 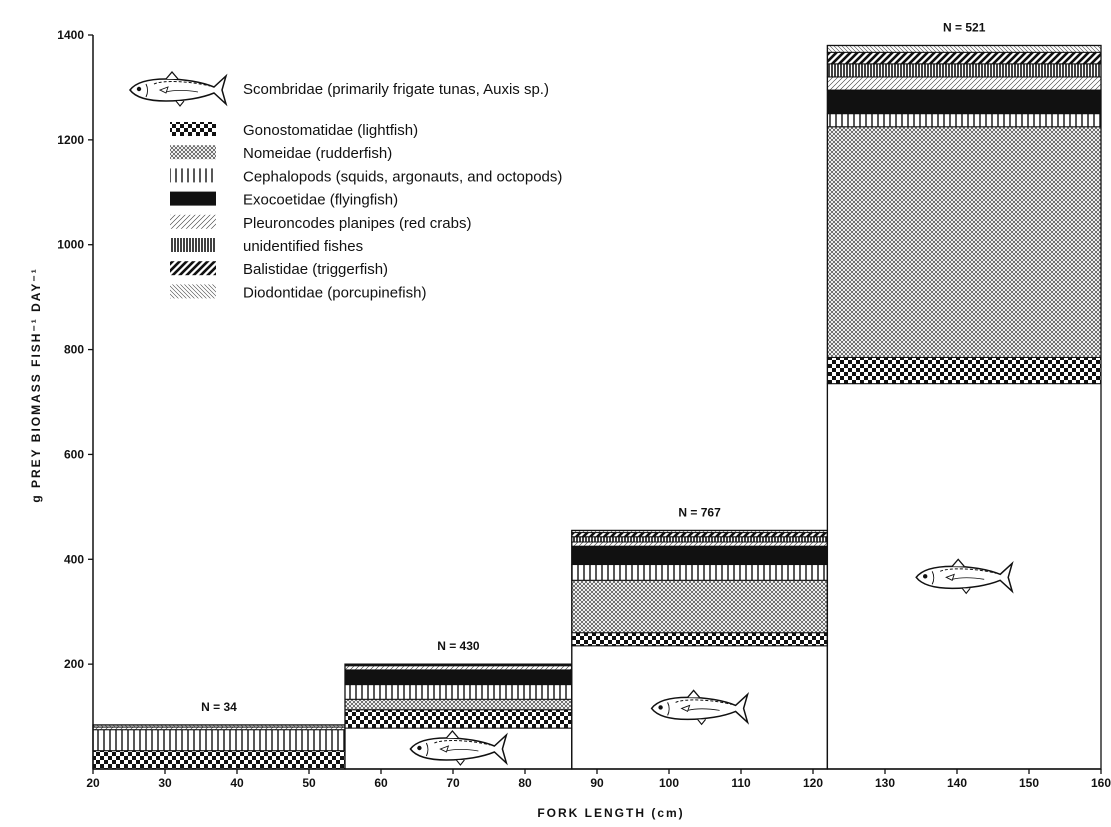 What do you see at coordinates (320, 200) in the screenshot?
I see `legend-label: Exocoetidae (flyingfish)` at bounding box center [320, 200].